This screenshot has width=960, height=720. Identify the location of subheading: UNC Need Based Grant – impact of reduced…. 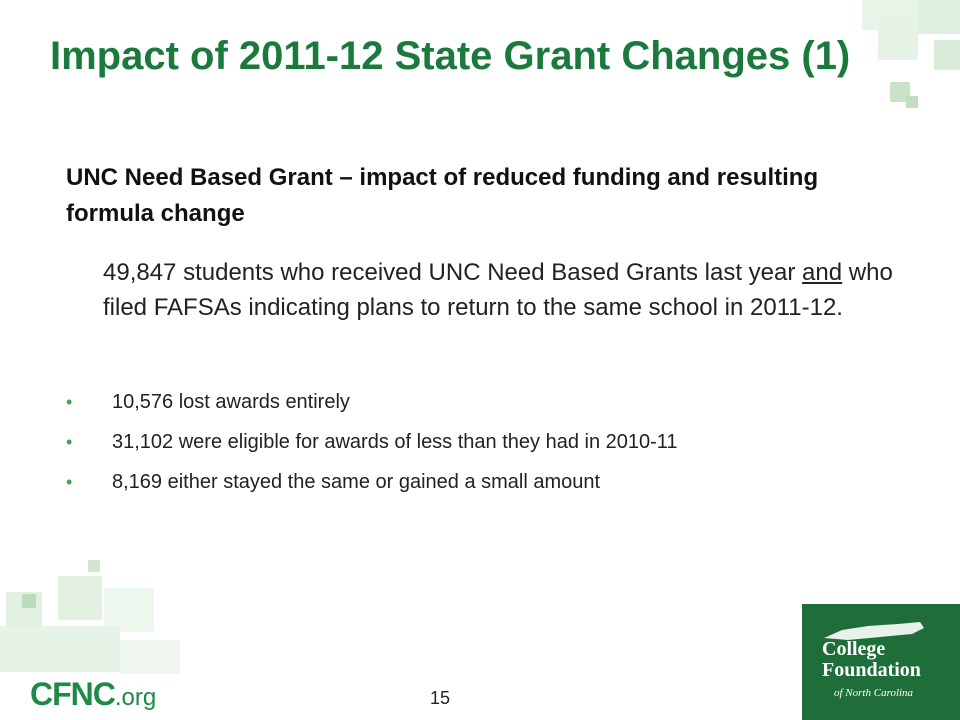
(442, 195).